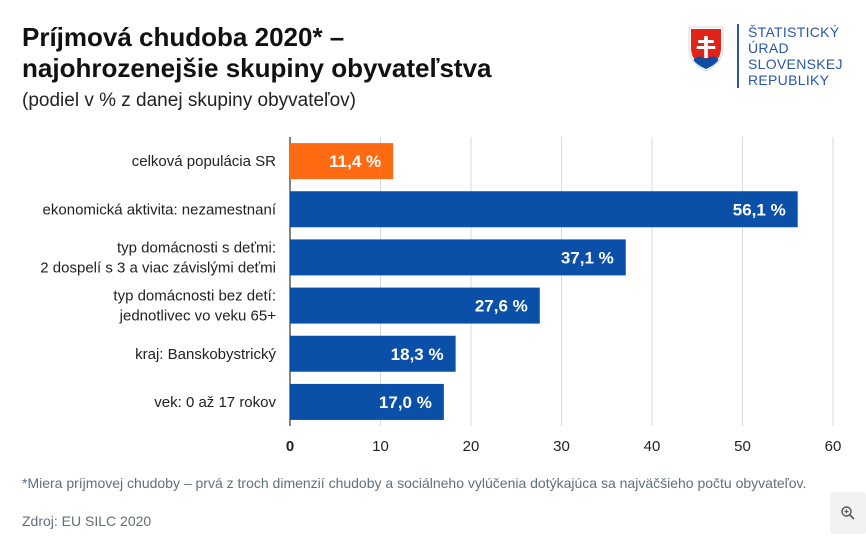  What do you see at coordinates (160, 209) in the screenshot?
I see `category-label: ekonomická aktivita: nezamestnaní` at bounding box center [160, 209].